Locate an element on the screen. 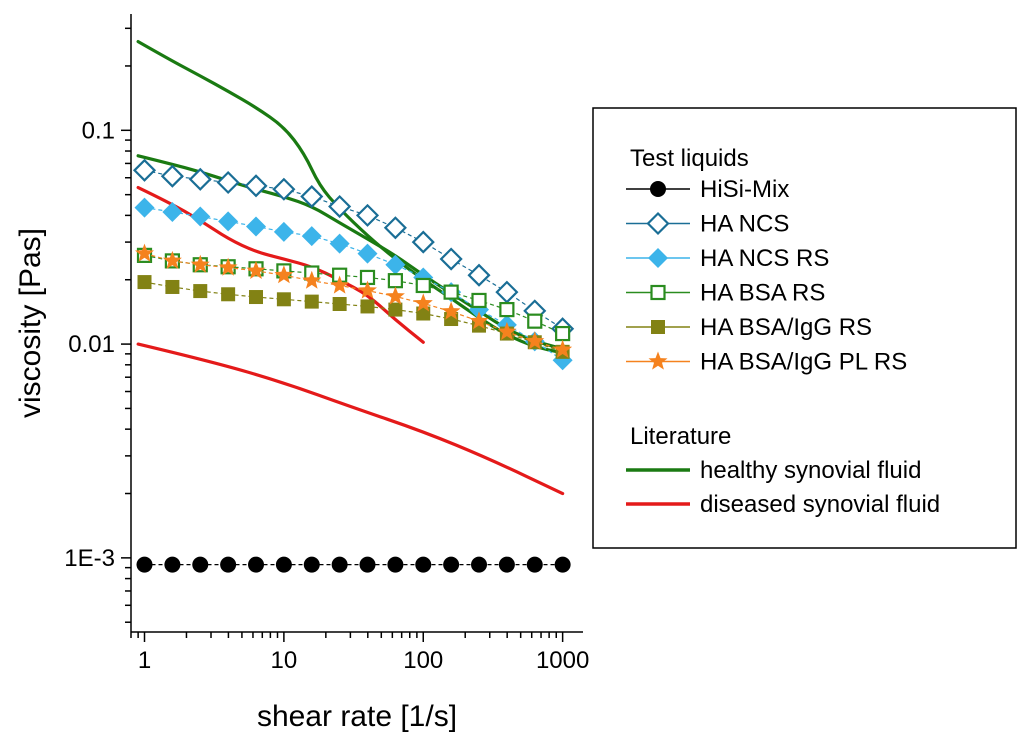  y-tick-label: 0.1 is located at coordinates (98, 130).